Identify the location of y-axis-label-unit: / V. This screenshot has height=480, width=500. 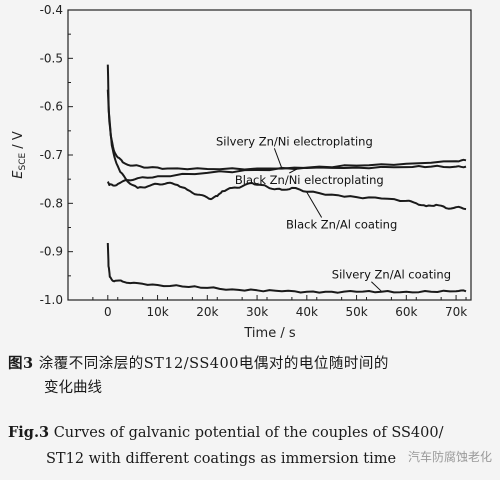
(18, 142).